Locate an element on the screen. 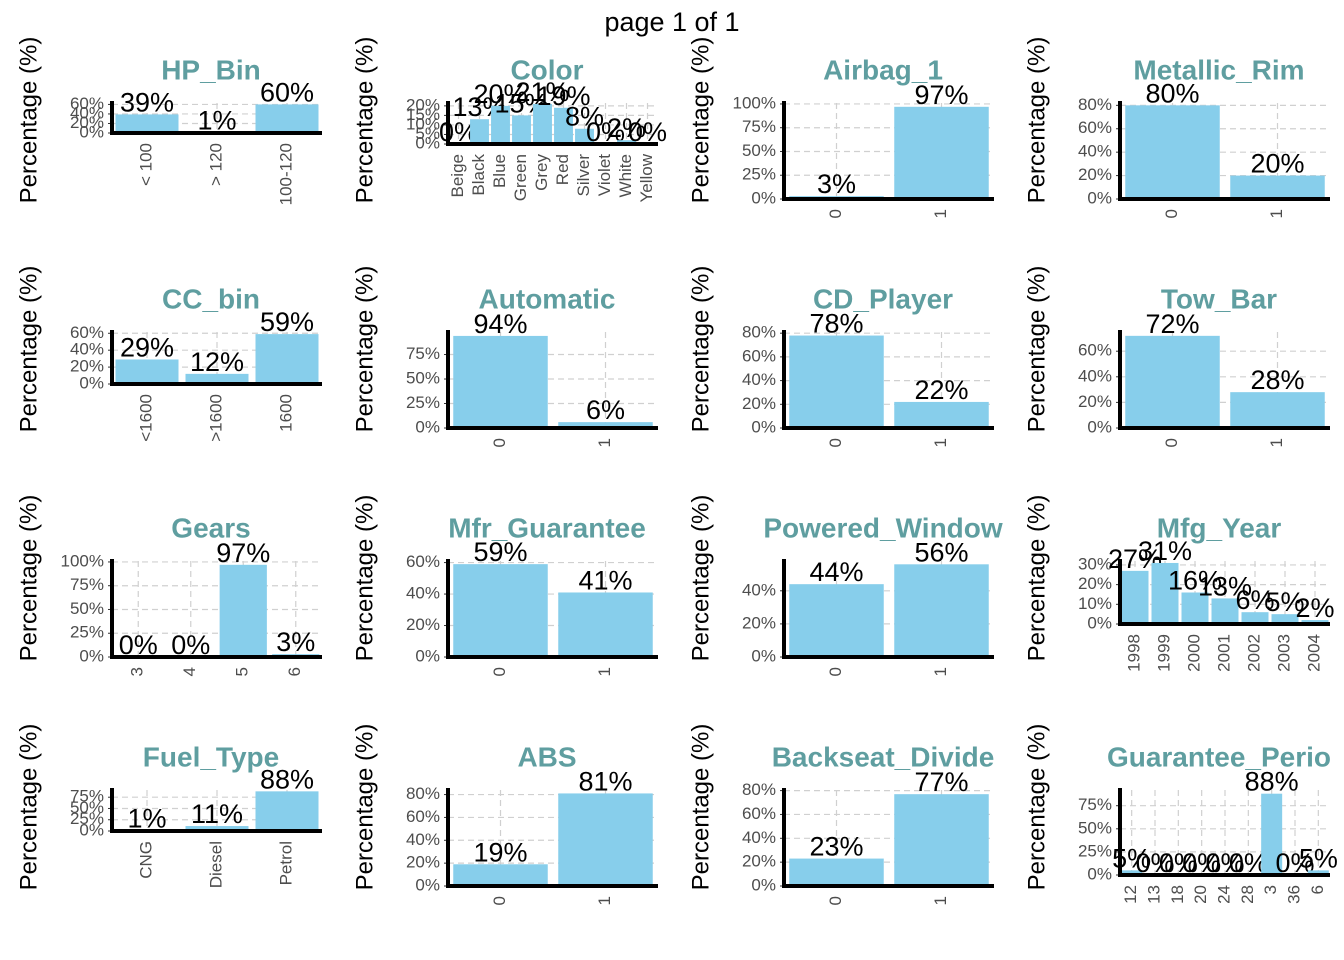  value-label: 60% is located at coordinates (287, 92).